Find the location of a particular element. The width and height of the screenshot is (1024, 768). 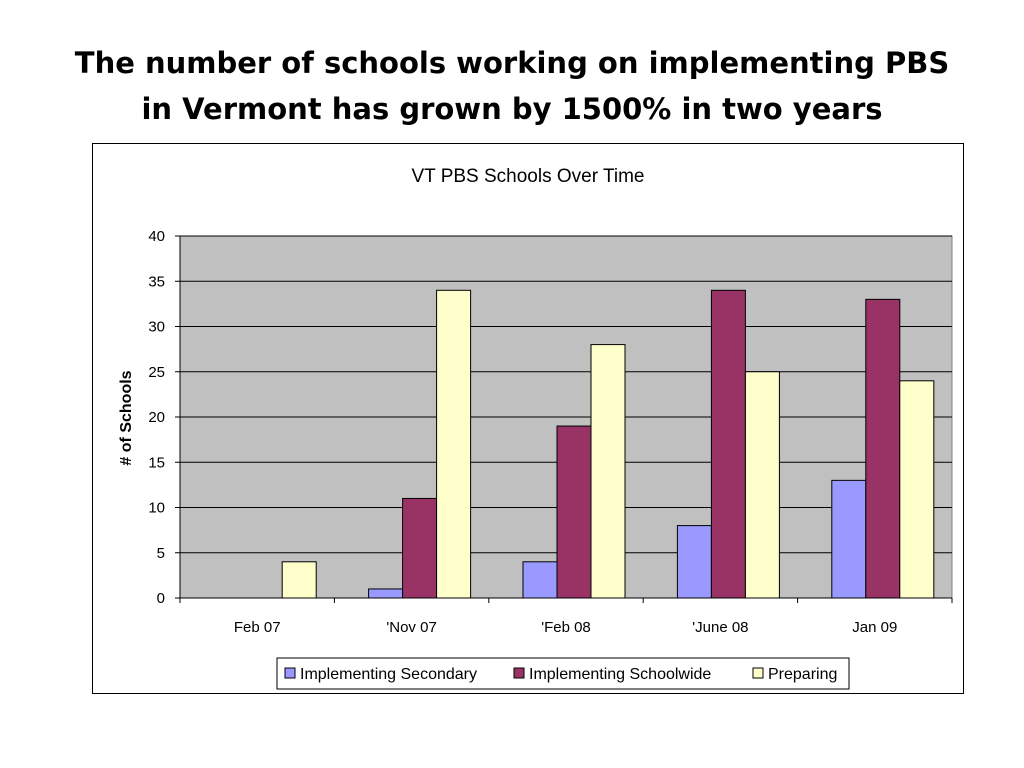

y-tick-label: 15 is located at coordinates (156, 462).